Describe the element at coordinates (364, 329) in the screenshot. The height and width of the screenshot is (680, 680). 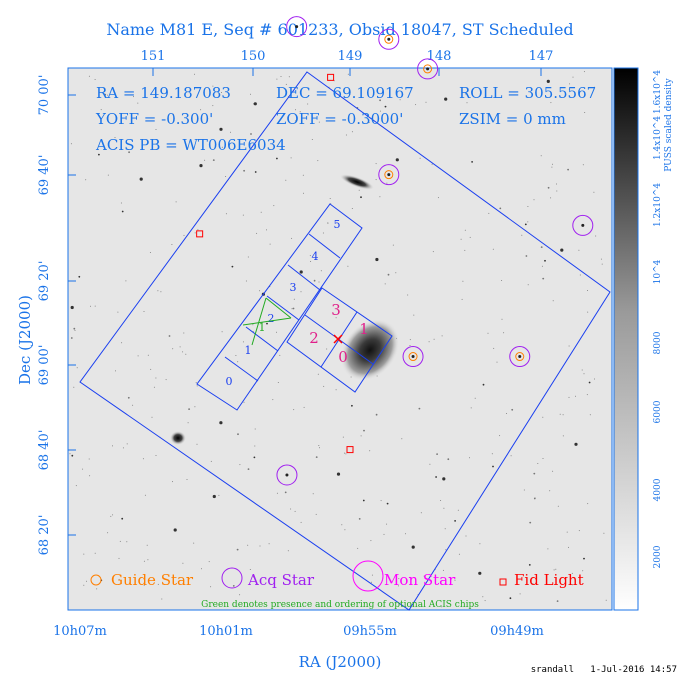
I see `acis-i-chip-label: 1` at that location.